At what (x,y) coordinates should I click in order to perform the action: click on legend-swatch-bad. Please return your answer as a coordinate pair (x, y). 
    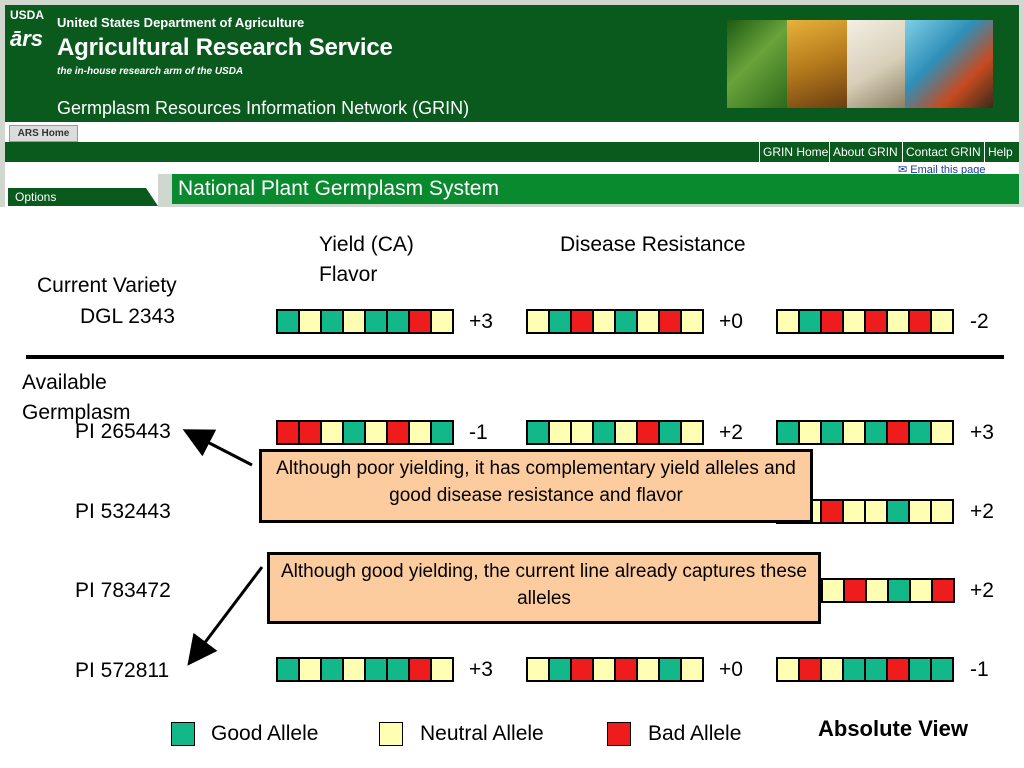
    Looking at the image, I should click on (619, 734).